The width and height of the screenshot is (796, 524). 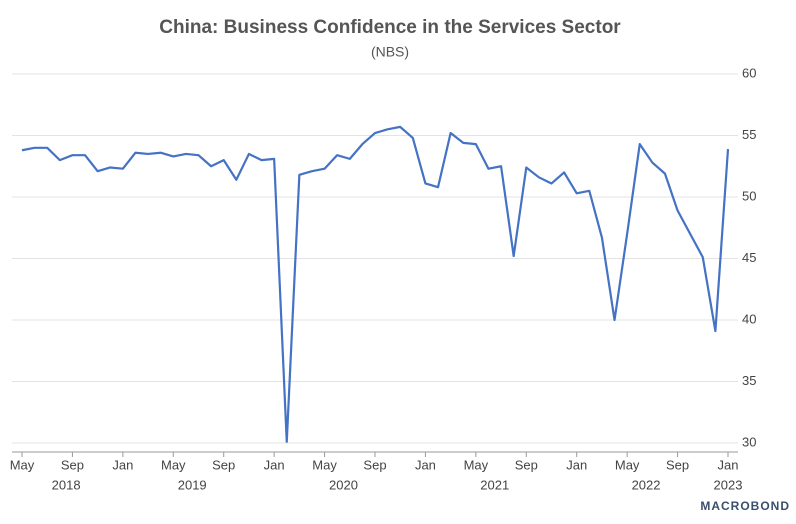 I want to click on y-tick-label: 55, so click(x=749, y=134).